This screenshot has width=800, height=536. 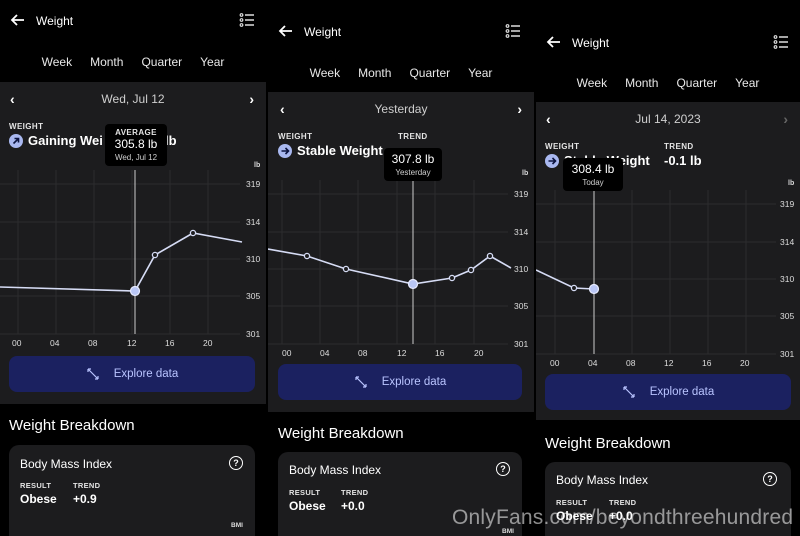 I want to click on arrow-right-icon, so click(x=552, y=160).